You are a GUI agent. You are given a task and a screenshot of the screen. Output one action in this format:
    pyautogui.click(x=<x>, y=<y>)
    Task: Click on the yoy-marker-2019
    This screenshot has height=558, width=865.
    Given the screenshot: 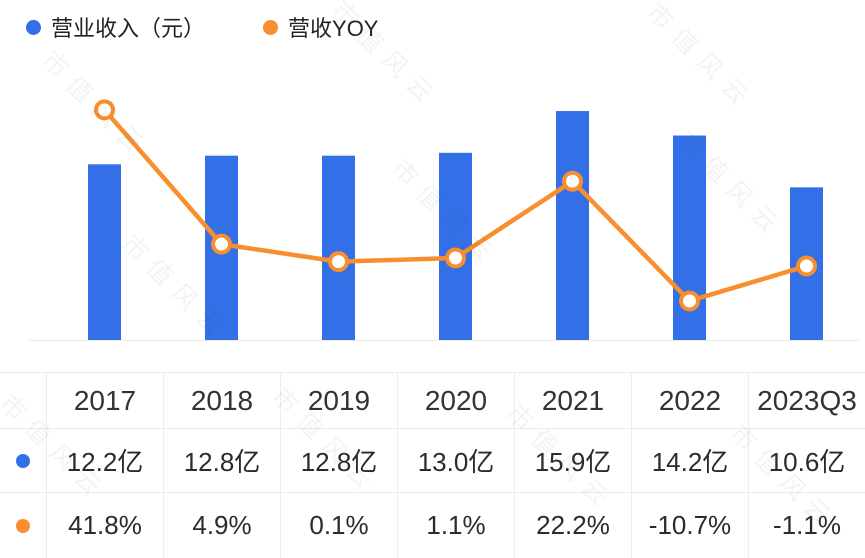 What is the action you would take?
    pyautogui.click(x=338, y=262)
    